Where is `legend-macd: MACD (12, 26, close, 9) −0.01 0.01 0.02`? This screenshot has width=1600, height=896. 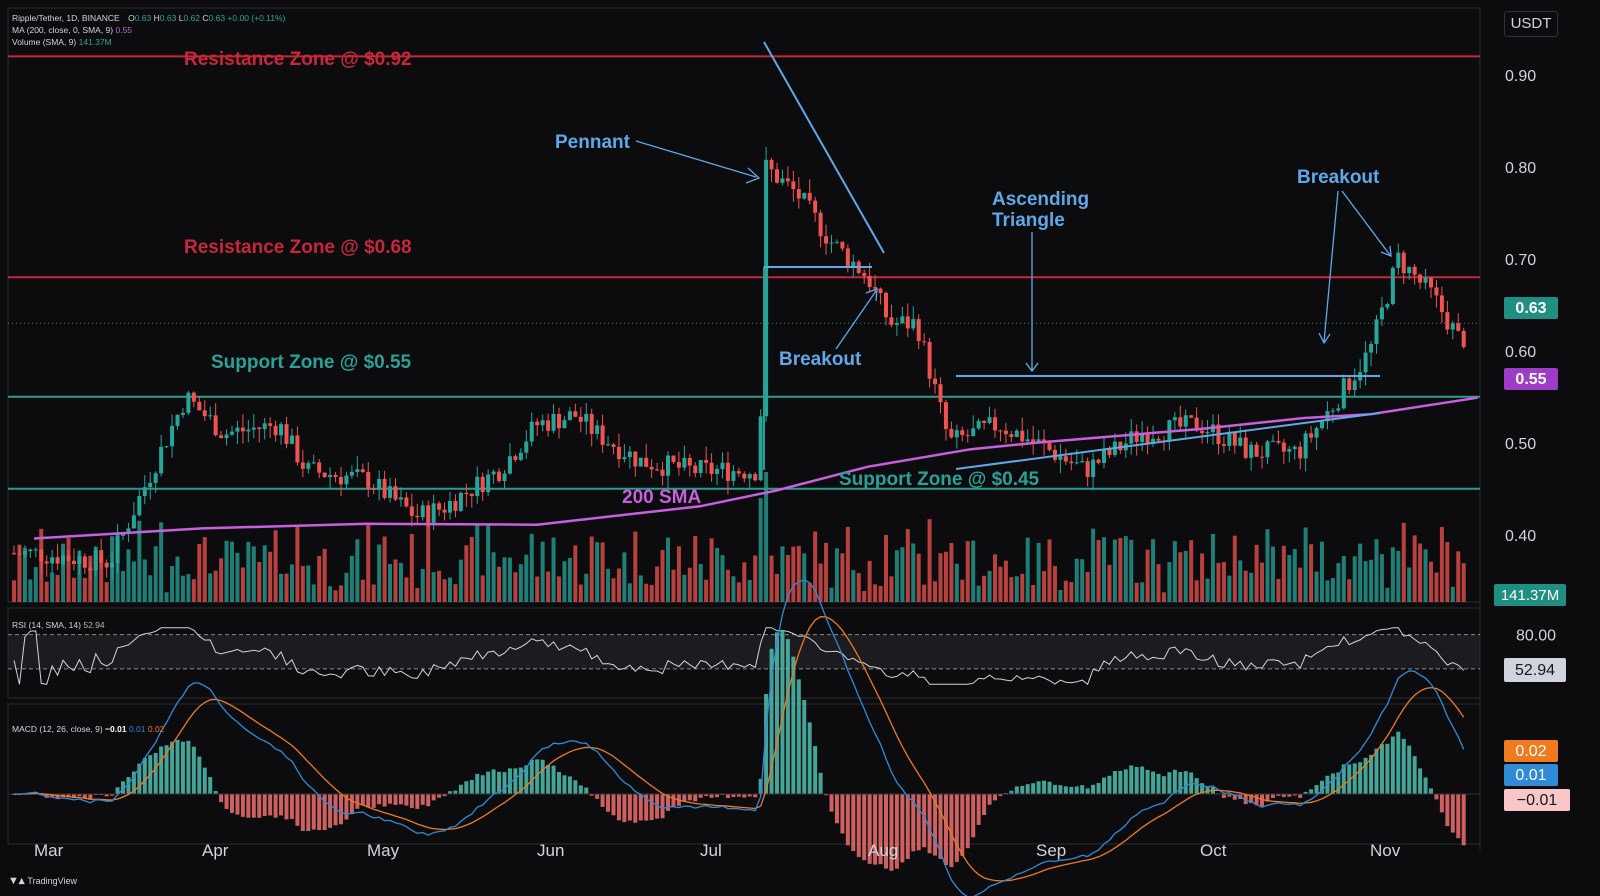
legend-macd: MACD (12, 26, close, 9) −0.01 0.01 0.02 is located at coordinates (88, 729).